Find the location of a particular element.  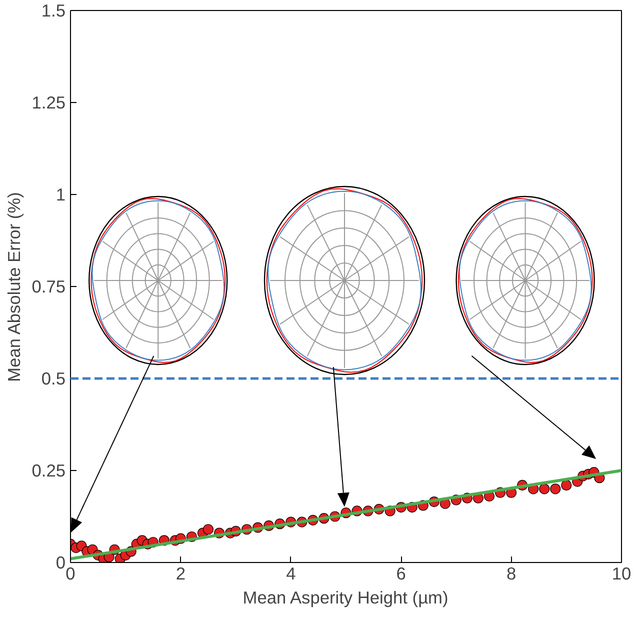

x-tick-label: 8 is located at coordinates (511, 574).